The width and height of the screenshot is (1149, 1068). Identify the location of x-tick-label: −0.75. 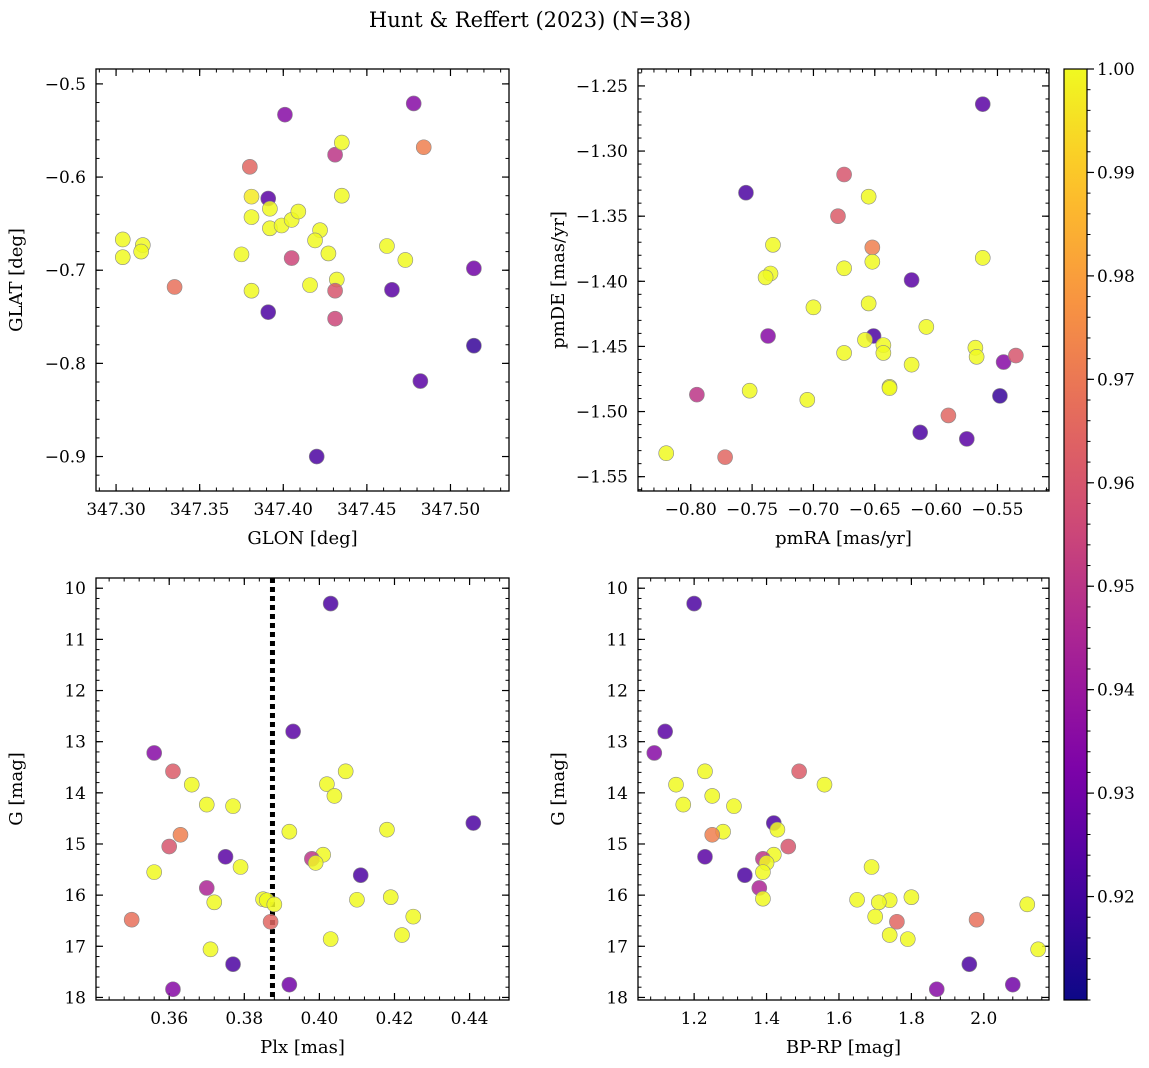
(752, 510).